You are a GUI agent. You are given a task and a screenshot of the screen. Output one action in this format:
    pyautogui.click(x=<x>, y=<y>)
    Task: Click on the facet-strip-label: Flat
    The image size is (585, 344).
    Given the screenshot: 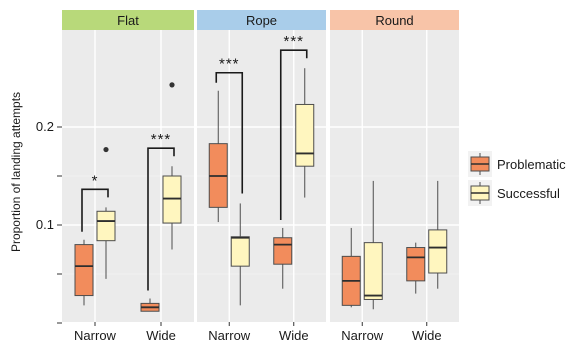 What is the action you would take?
    pyautogui.click(x=128, y=20)
    